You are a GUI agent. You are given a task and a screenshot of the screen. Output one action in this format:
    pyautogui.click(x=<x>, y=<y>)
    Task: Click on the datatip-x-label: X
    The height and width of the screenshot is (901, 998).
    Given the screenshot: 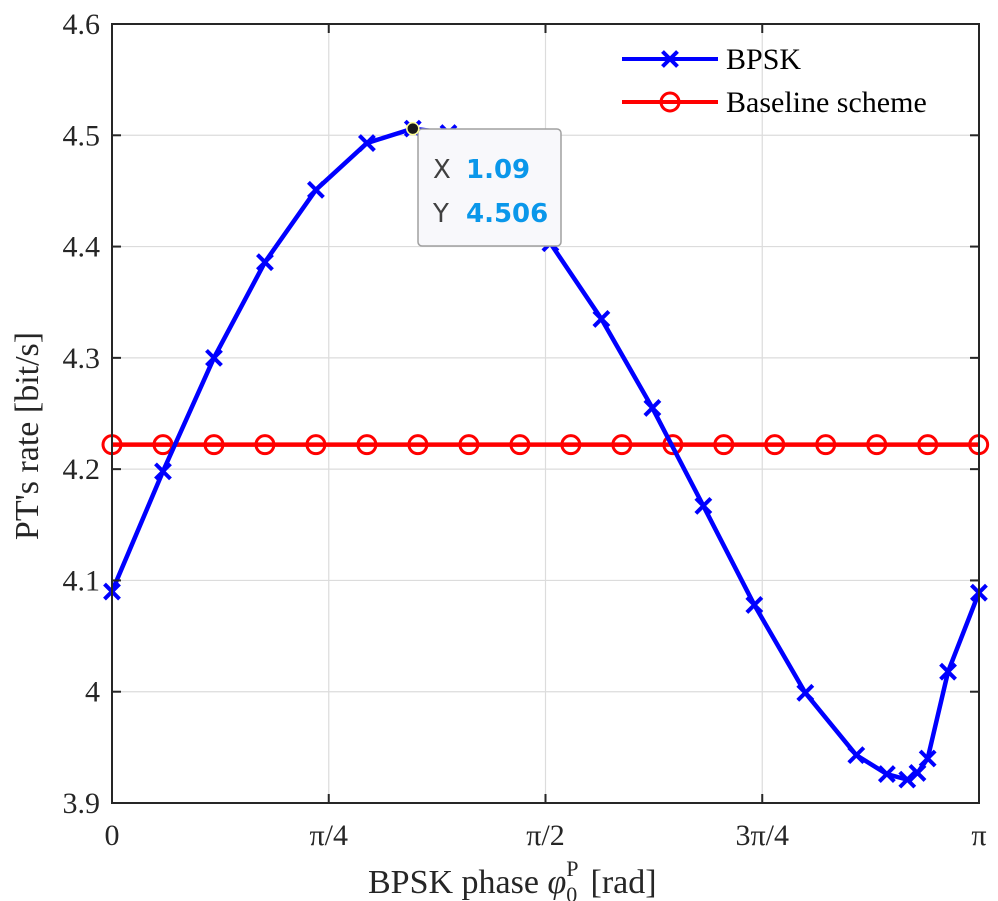 What is the action you would take?
    pyautogui.click(x=442, y=170)
    